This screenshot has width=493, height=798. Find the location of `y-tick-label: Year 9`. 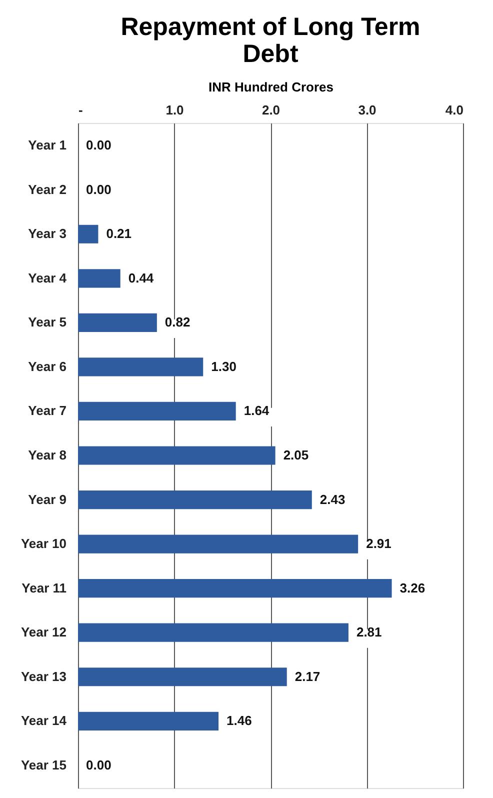

y-tick-label: Year 9 is located at coordinates (47, 499).